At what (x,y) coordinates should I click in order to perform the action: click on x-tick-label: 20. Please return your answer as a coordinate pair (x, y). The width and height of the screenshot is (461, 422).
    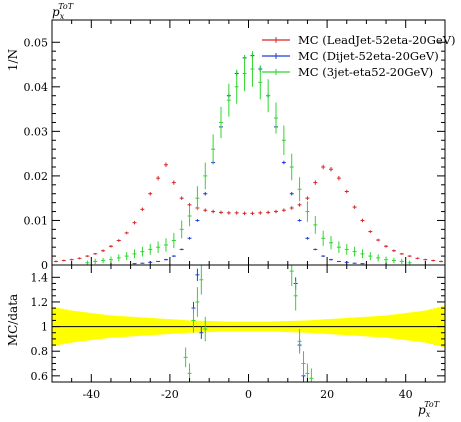
    Looking at the image, I should click on (327, 394).